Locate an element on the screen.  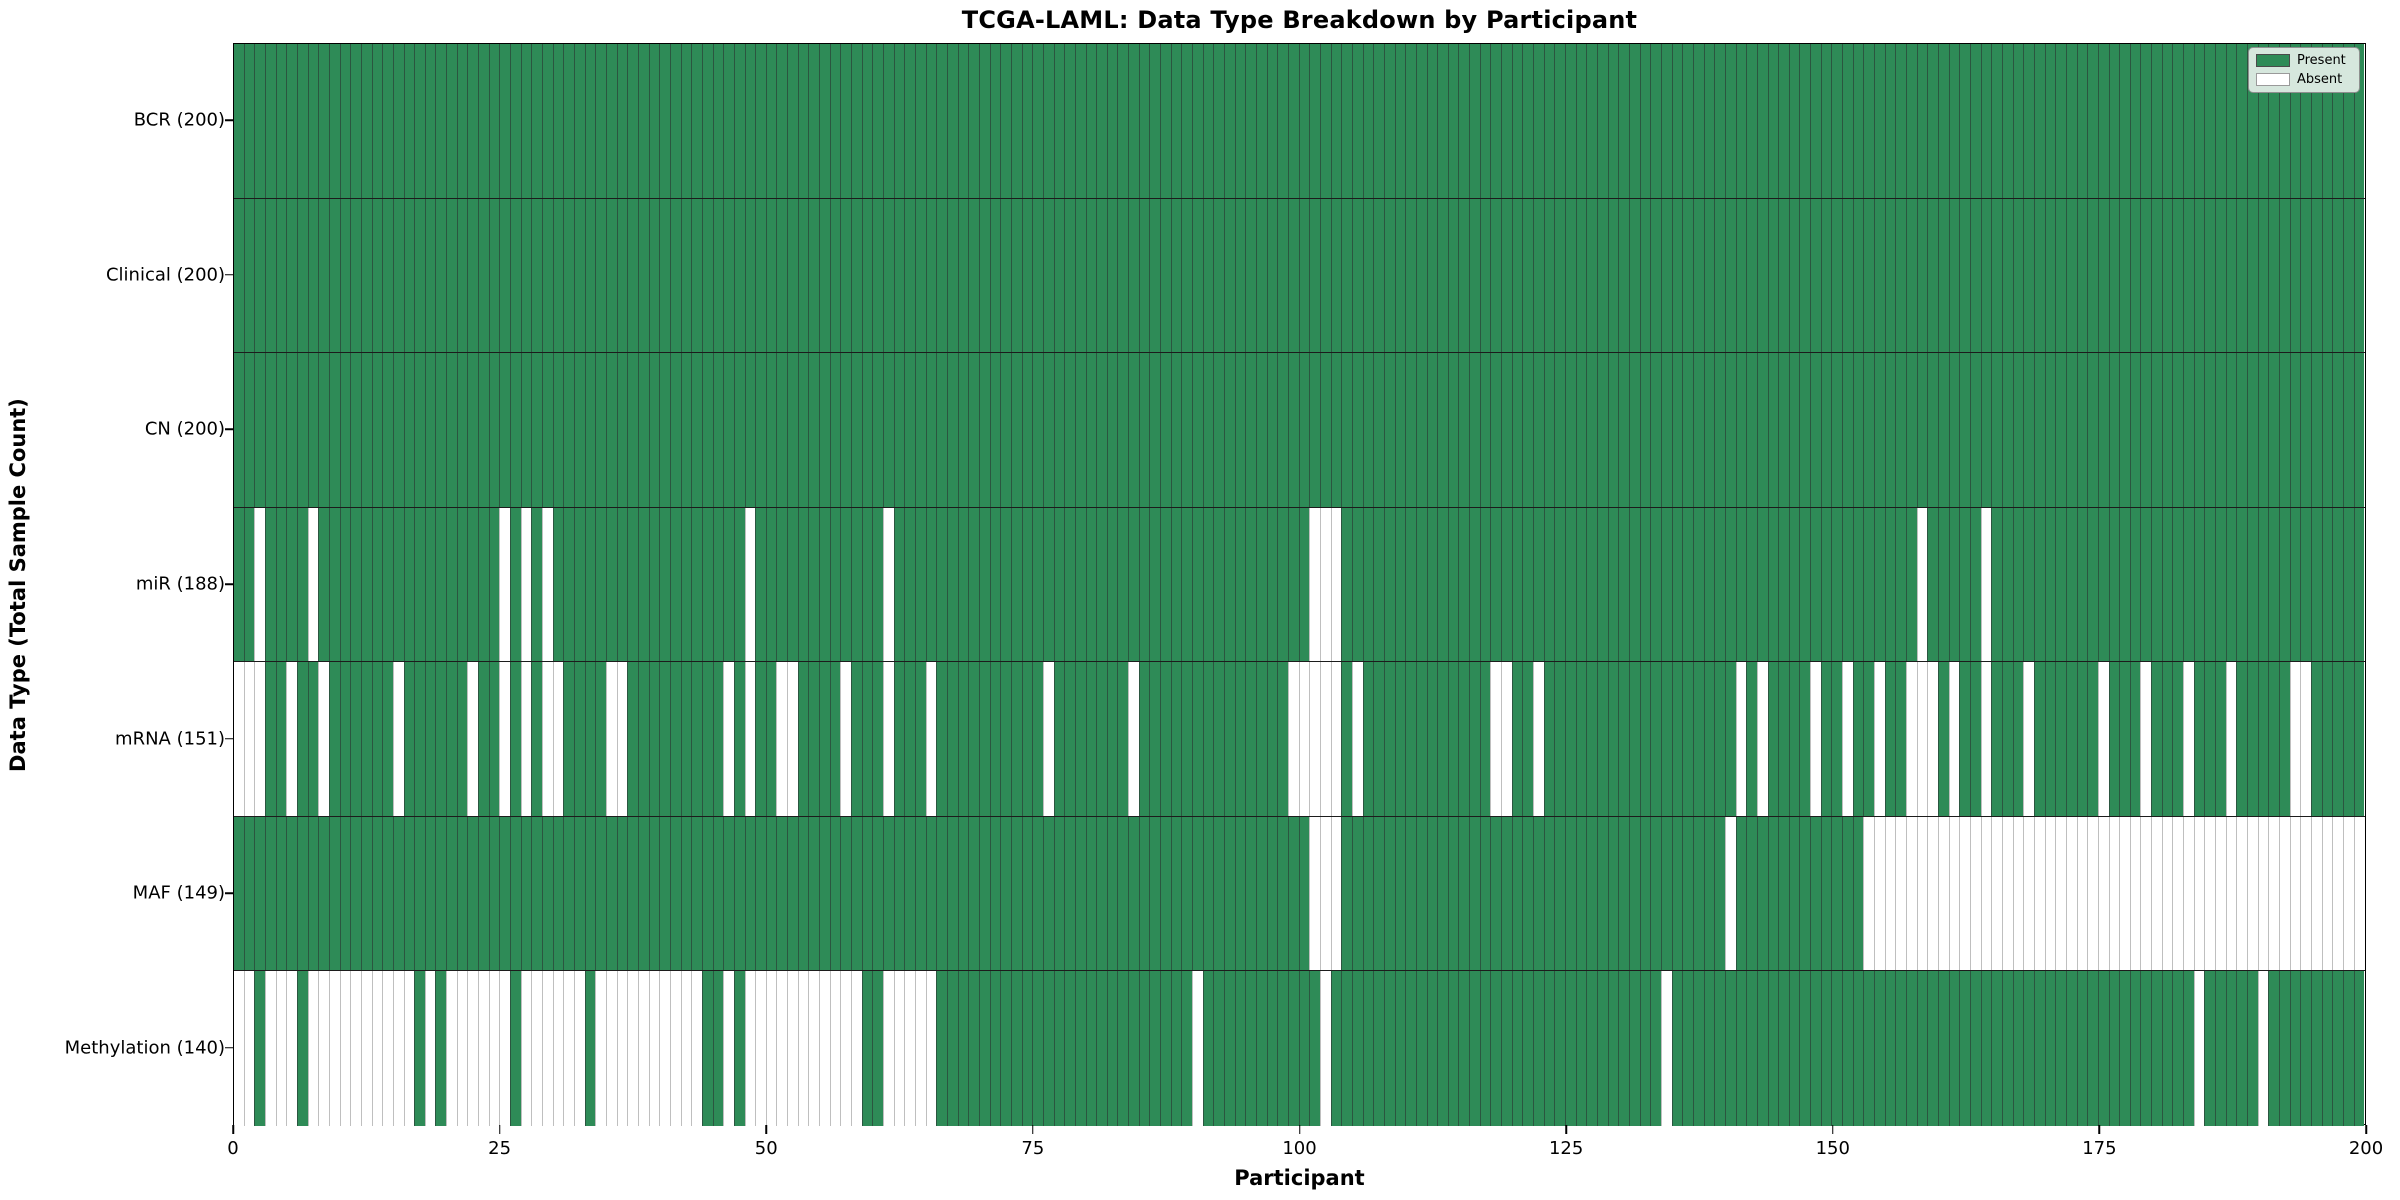
matrix-row-clinical is located at coordinates (1299, 276).